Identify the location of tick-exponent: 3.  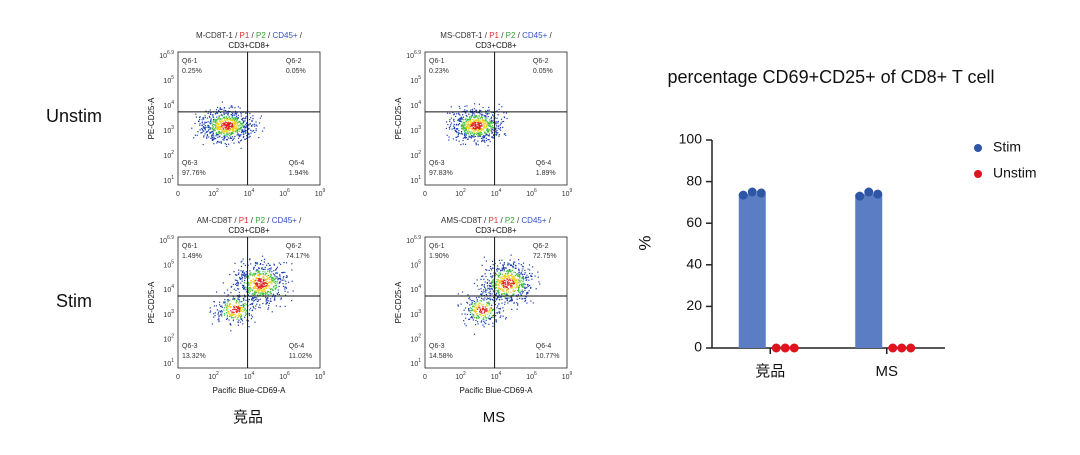
(172, 312).